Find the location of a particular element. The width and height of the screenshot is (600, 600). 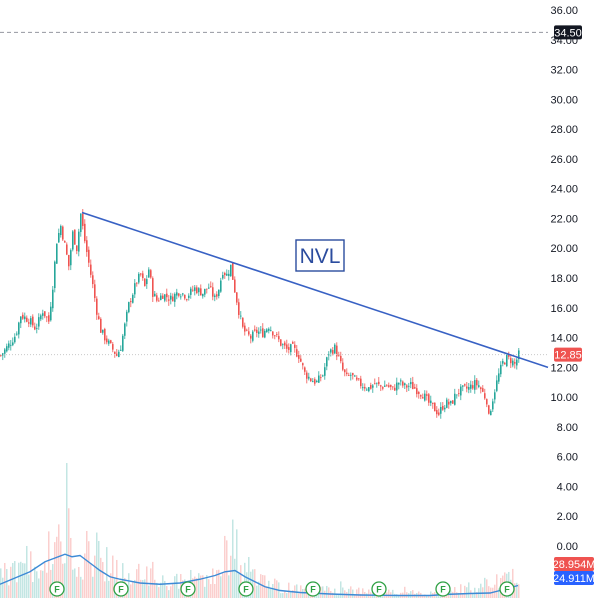

y-tick-label: 0.00 is located at coordinates (567, 547).